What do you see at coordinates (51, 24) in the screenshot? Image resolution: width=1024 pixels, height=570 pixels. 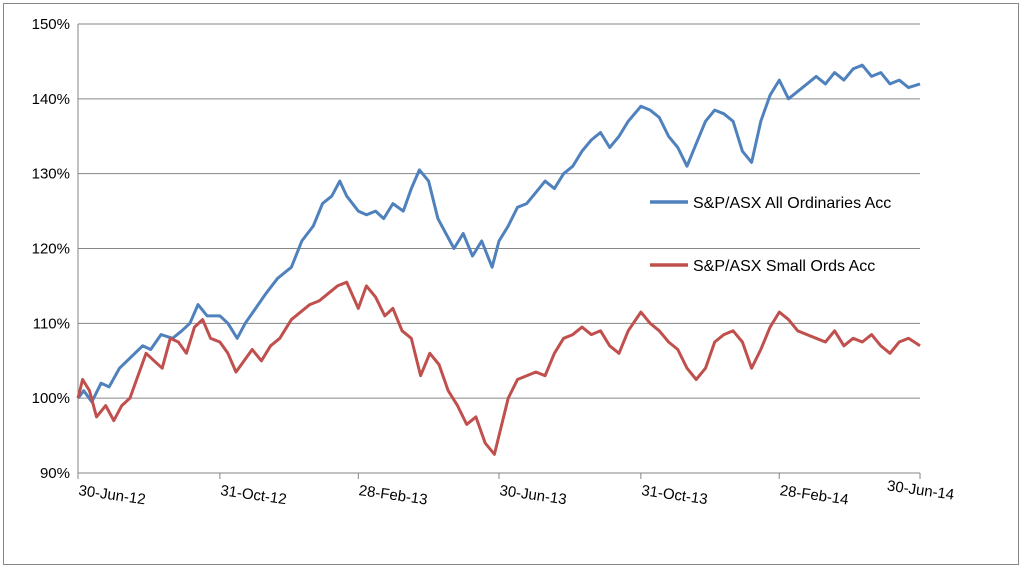 I see `y-tick-label: 150%` at bounding box center [51, 24].